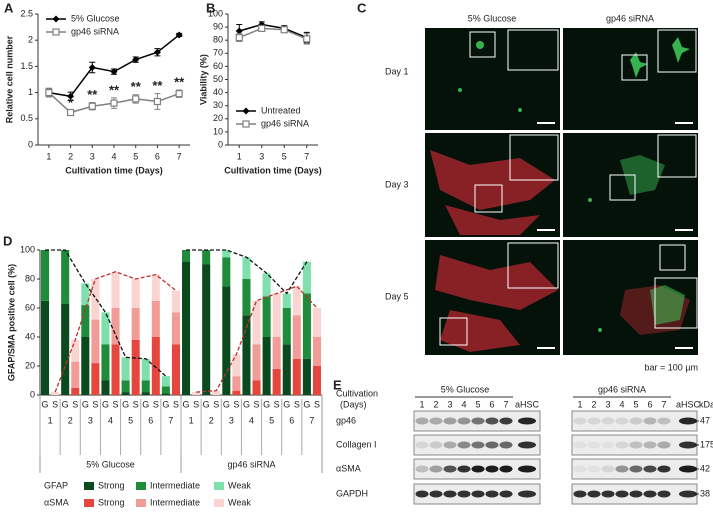 The height and width of the screenshot is (513, 713). Describe the element at coordinates (11, 322) in the screenshot. I see `y-axis-label: GFAP/SMA positive cell (%)` at that location.